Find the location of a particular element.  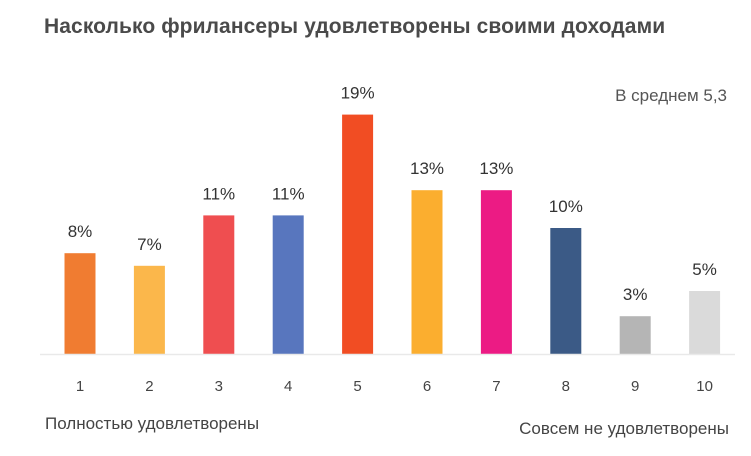

data-label-4: 11% is located at coordinates (288, 193).